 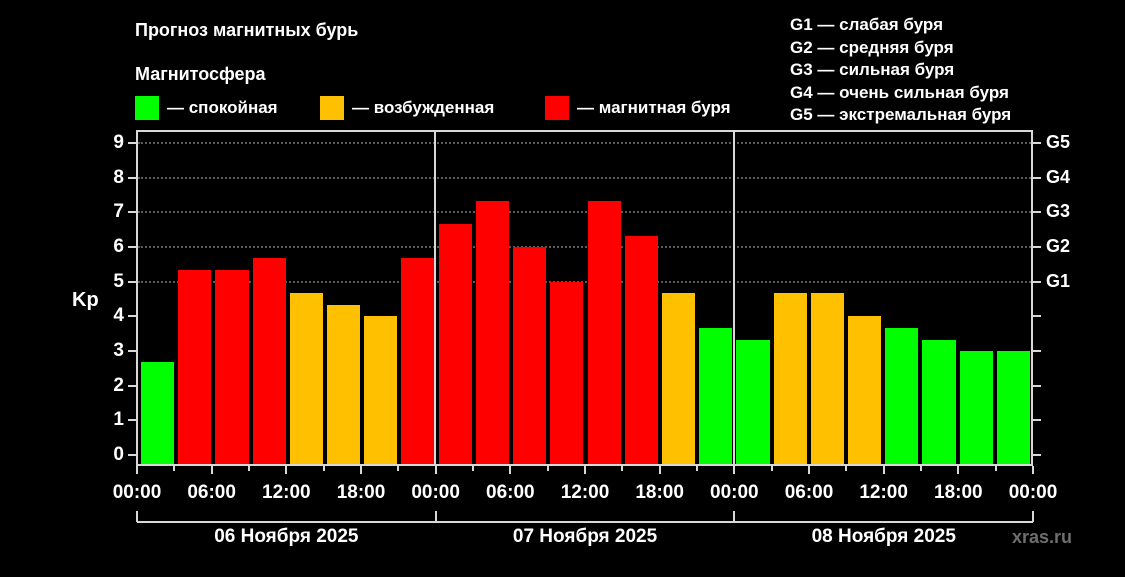 What do you see at coordinates (85, 300) in the screenshot?
I see `y-axis-label: Kp` at bounding box center [85, 300].